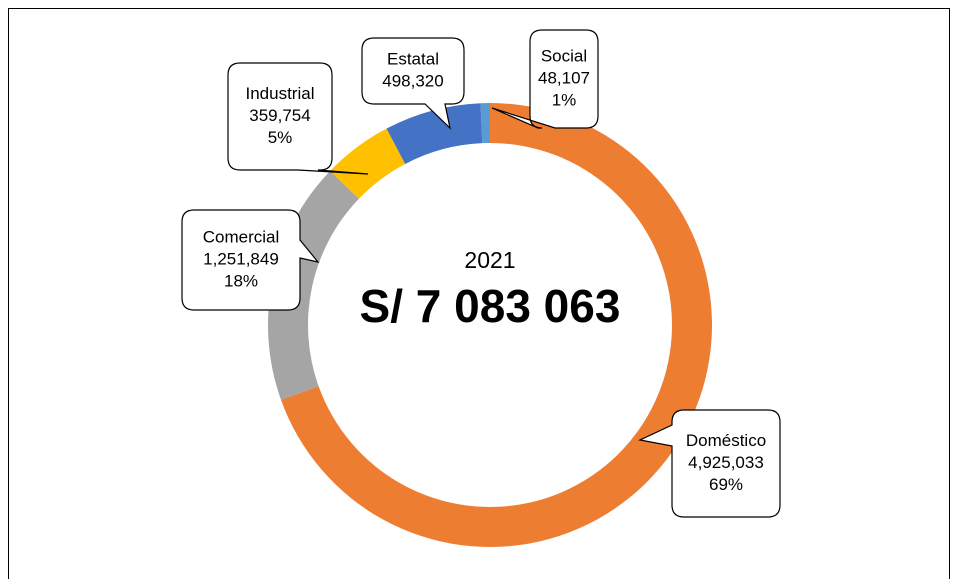 The width and height of the screenshot is (958, 579). I want to click on data-label: Industrial, so click(280, 93).